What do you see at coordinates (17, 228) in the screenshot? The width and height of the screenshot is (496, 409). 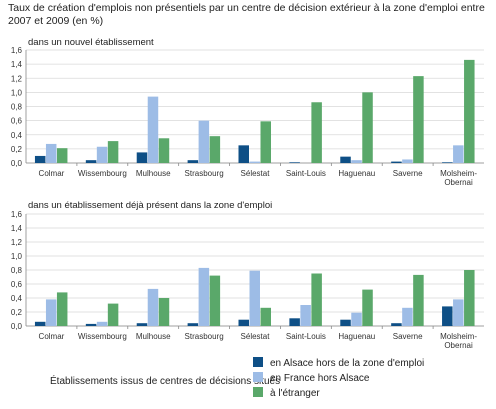 I see `panel-1-ytick-7: 1,4` at bounding box center [17, 228].